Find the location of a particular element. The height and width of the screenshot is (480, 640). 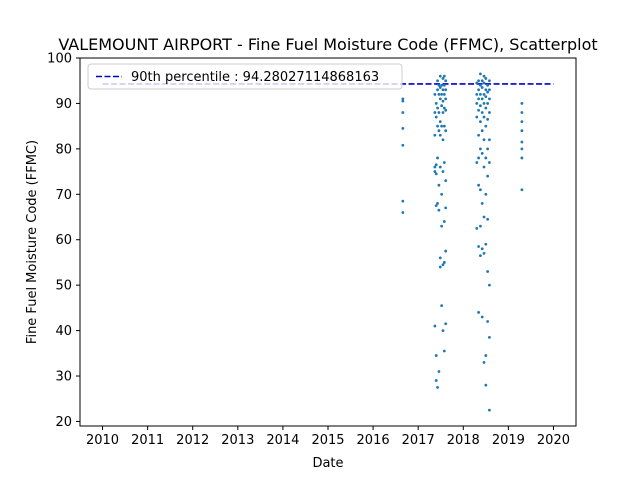

y-tick-label: 30 is located at coordinates (63, 377).